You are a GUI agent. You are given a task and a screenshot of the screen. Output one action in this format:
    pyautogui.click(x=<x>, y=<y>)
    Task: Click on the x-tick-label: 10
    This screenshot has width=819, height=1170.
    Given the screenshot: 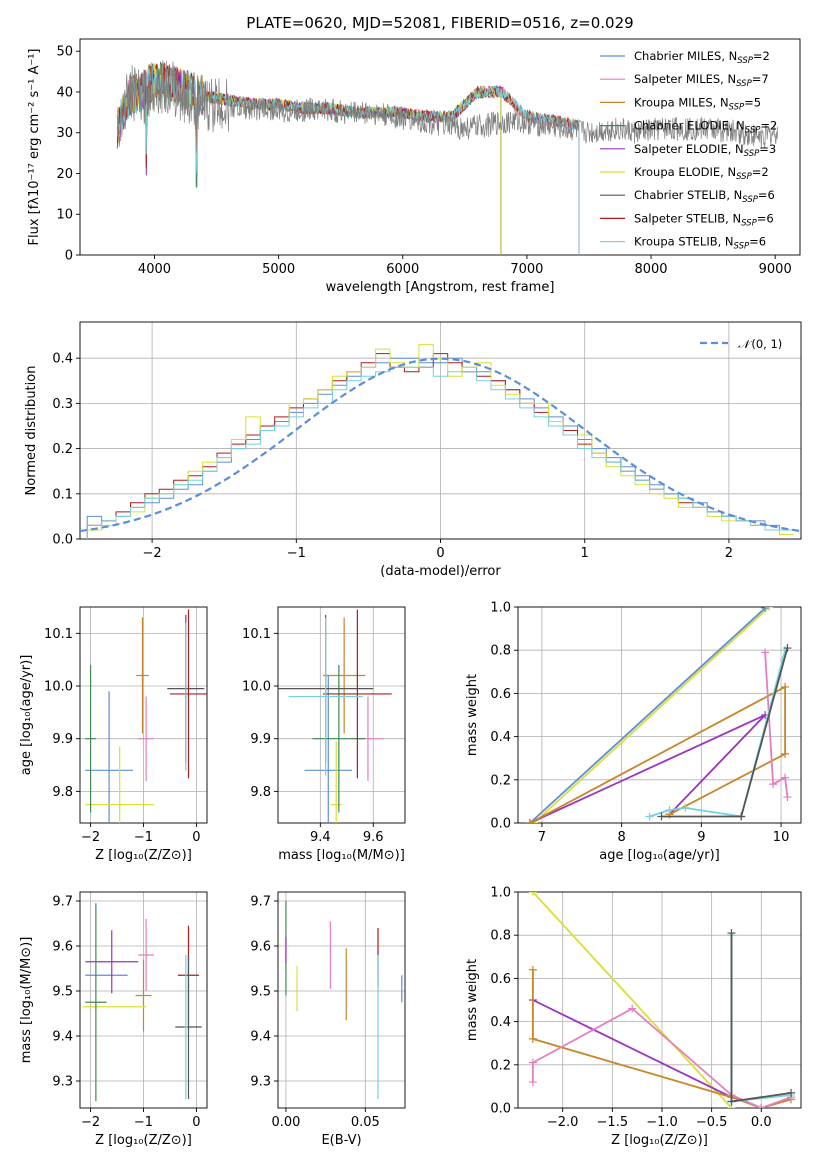 What is the action you would take?
    pyautogui.click(x=781, y=837)
    